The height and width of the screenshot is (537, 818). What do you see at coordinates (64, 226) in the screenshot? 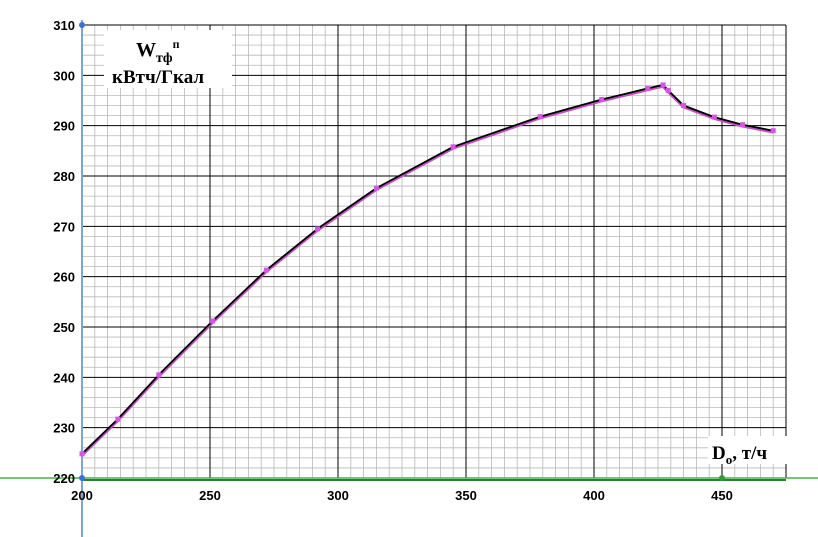
I see `y-tick-label: 270` at bounding box center [64, 226].